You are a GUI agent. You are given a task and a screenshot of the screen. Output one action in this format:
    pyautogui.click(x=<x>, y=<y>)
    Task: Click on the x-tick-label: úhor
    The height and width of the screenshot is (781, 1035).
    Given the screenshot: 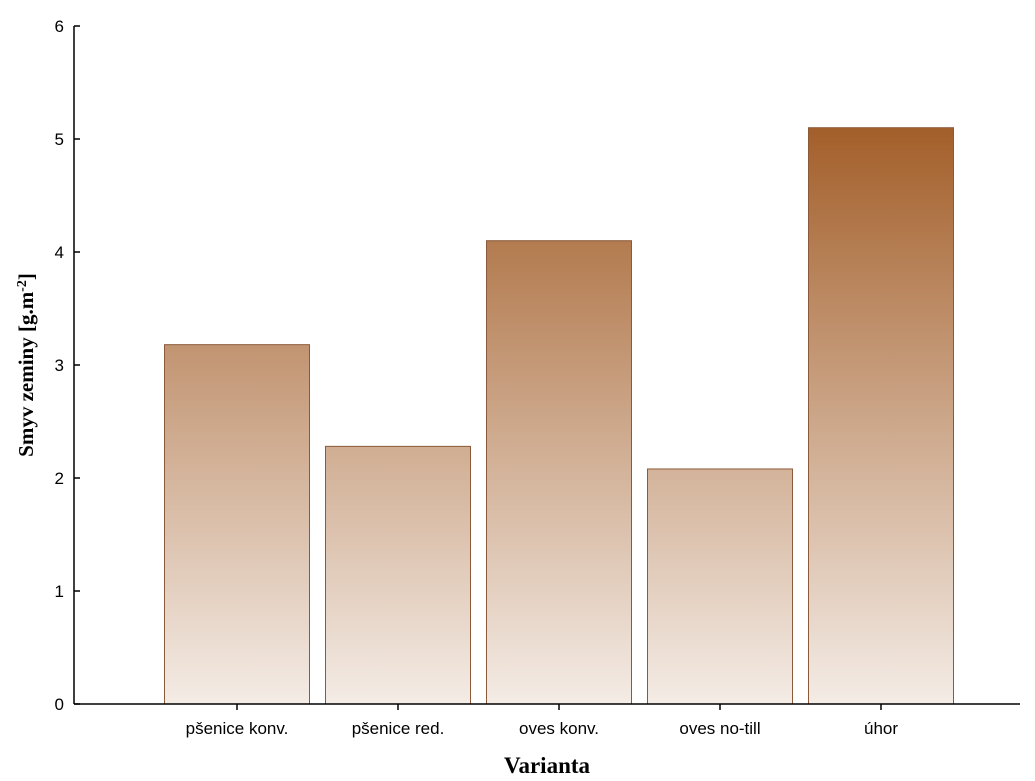 What is the action you would take?
    pyautogui.click(x=881, y=728)
    